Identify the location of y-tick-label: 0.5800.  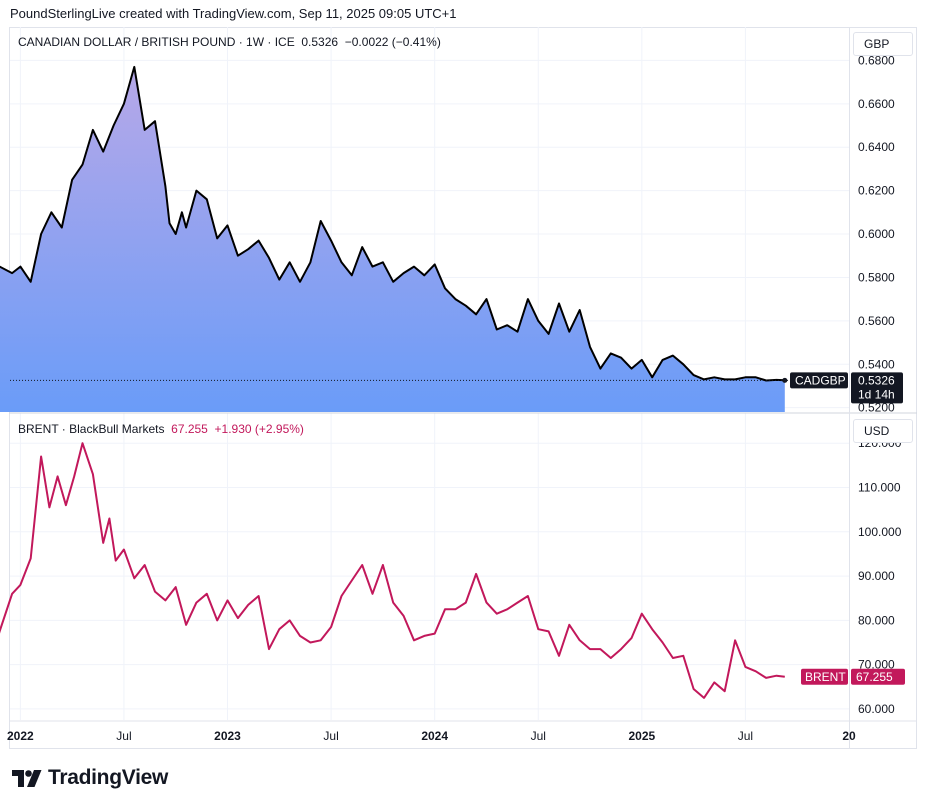
(876, 277).